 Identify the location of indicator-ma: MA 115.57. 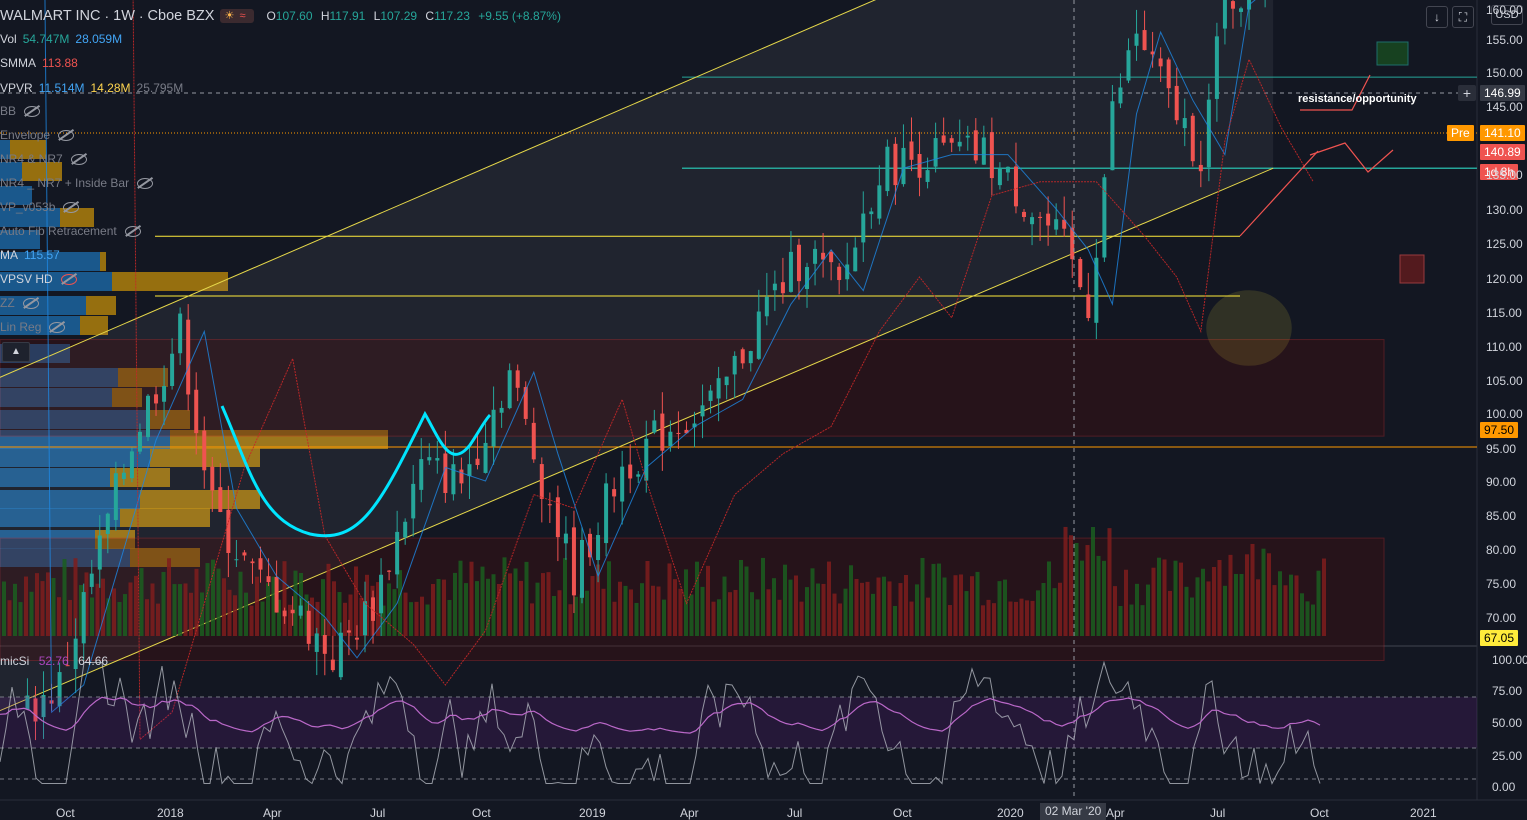
(30, 255).